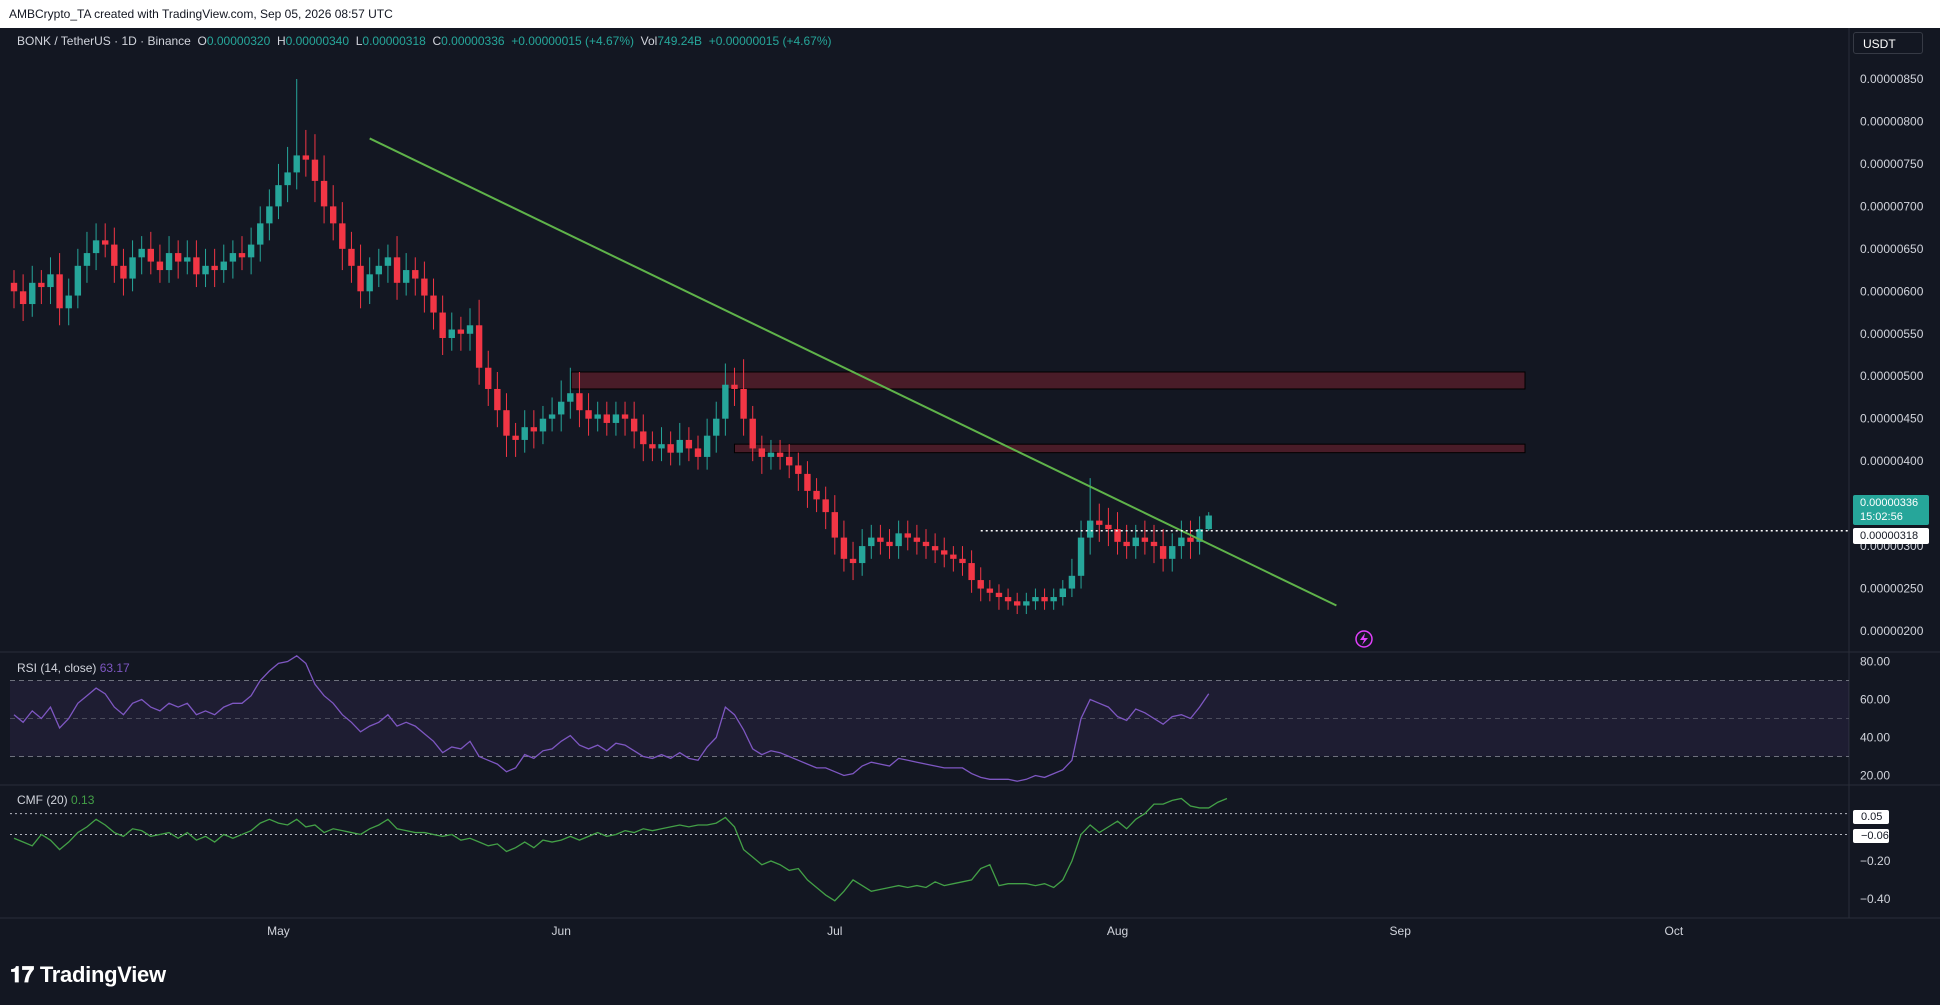 This screenshot has width=1940, height=1005. What do you see at coordinates (359, 41) in the screenshot?
I see `low-label: L` at bounding box center [359, 41].